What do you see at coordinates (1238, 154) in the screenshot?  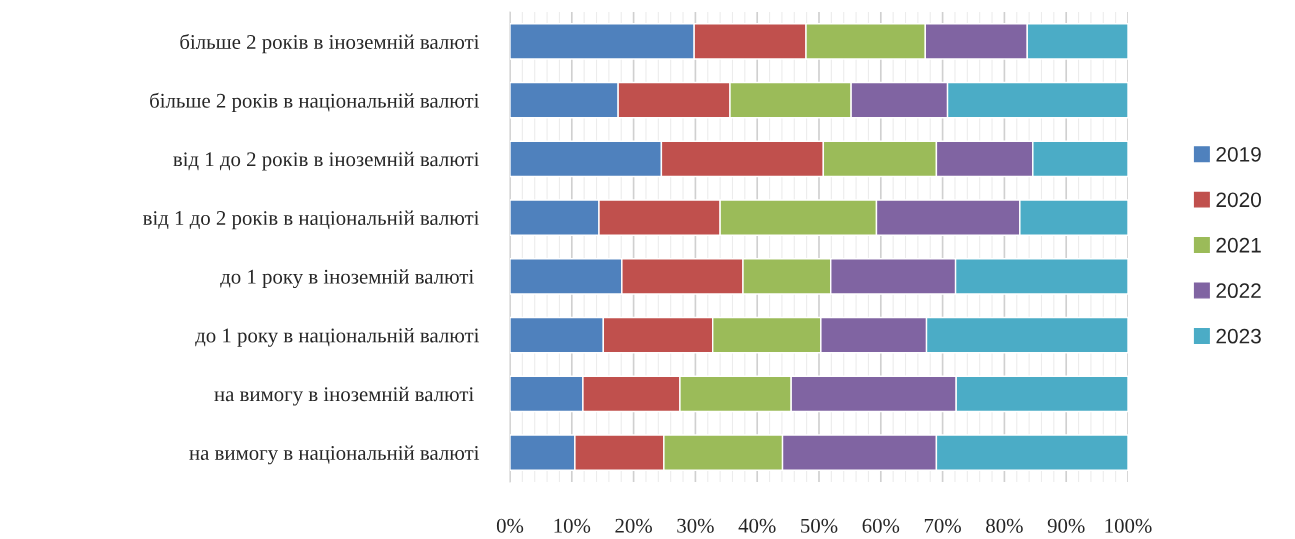 I see `legend-label: 2019` at bounding box center [1238, 154].